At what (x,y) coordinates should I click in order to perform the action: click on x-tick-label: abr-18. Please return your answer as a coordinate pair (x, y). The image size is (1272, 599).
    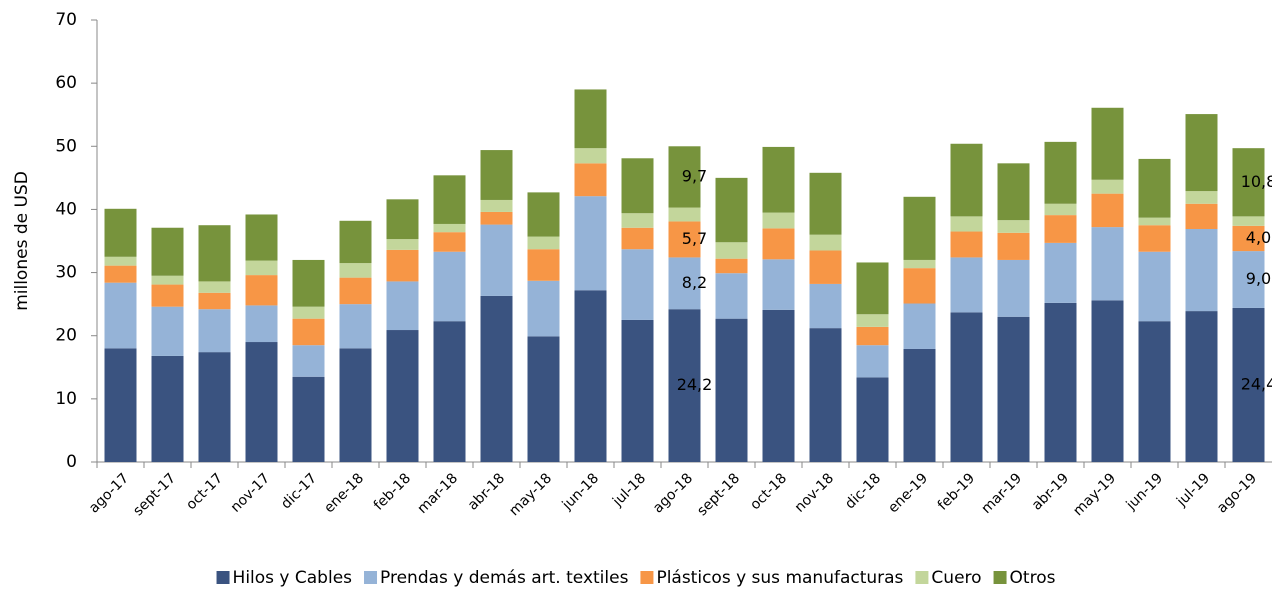
    Looking at the image, I should click on (486, 491).